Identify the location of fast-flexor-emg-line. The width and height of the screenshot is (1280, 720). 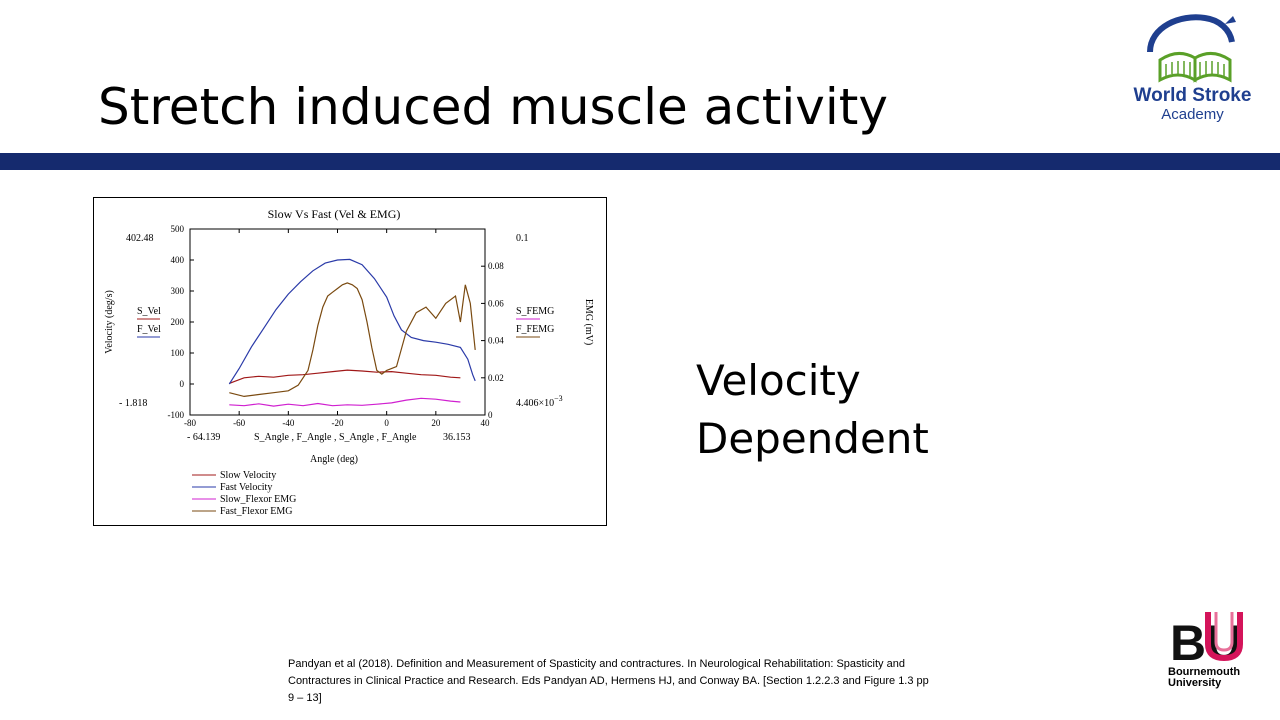
(352, 340).